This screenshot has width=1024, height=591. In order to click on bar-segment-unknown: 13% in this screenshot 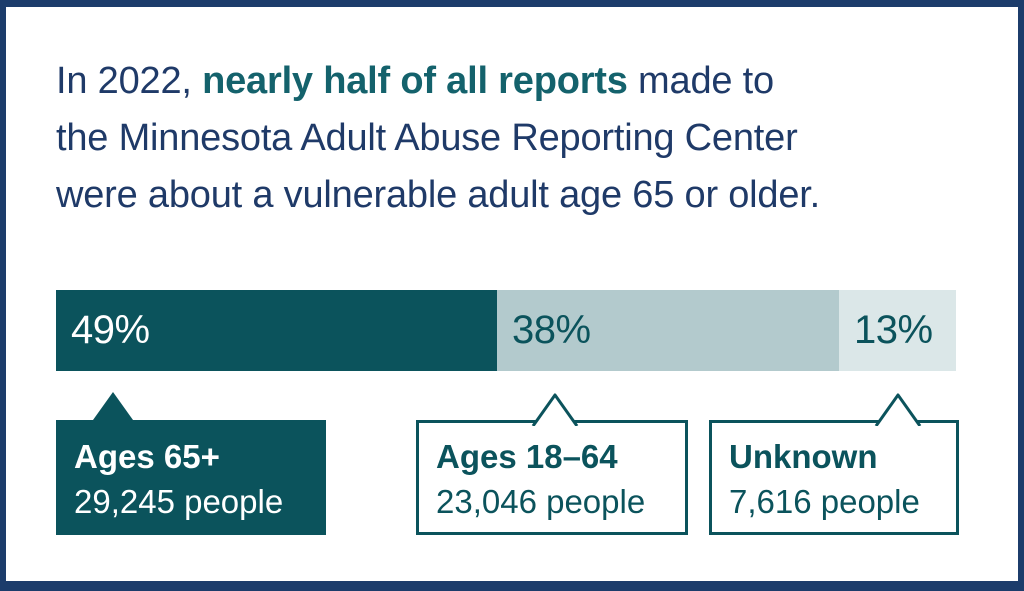, I will do `click(897, 330)`.